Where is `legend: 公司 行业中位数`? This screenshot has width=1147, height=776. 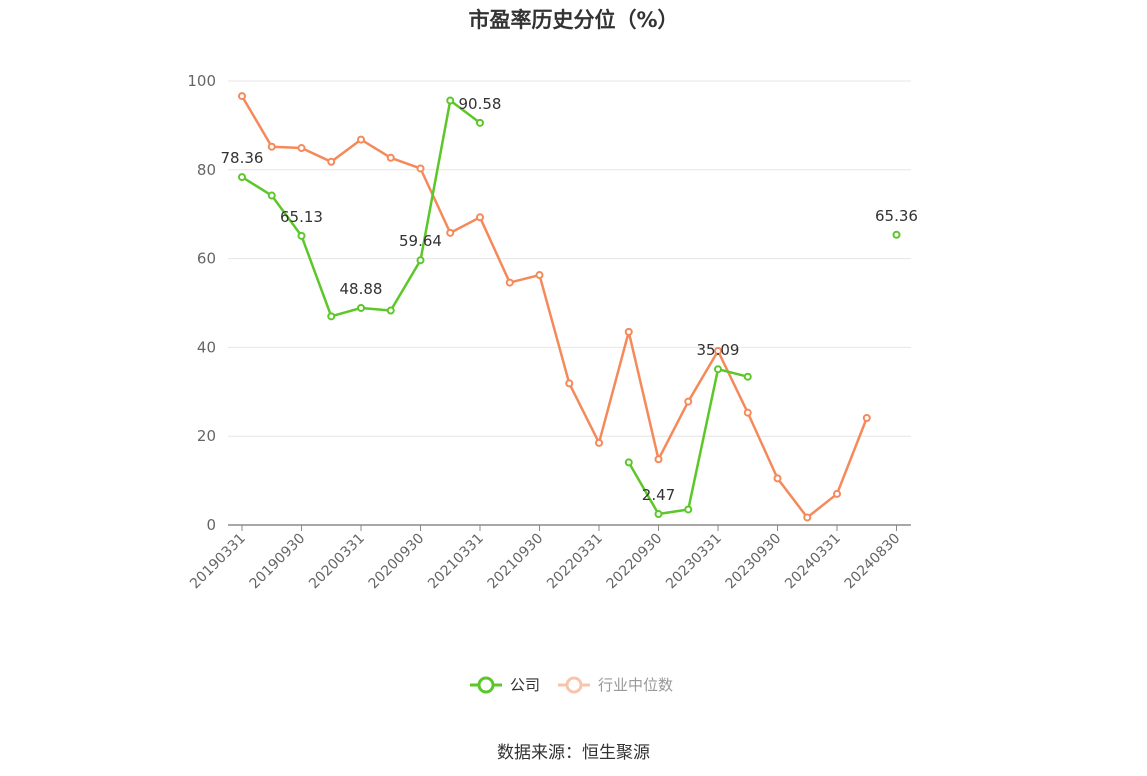
legend: 公司 行业中位数 is located at coordinates (571, 685).